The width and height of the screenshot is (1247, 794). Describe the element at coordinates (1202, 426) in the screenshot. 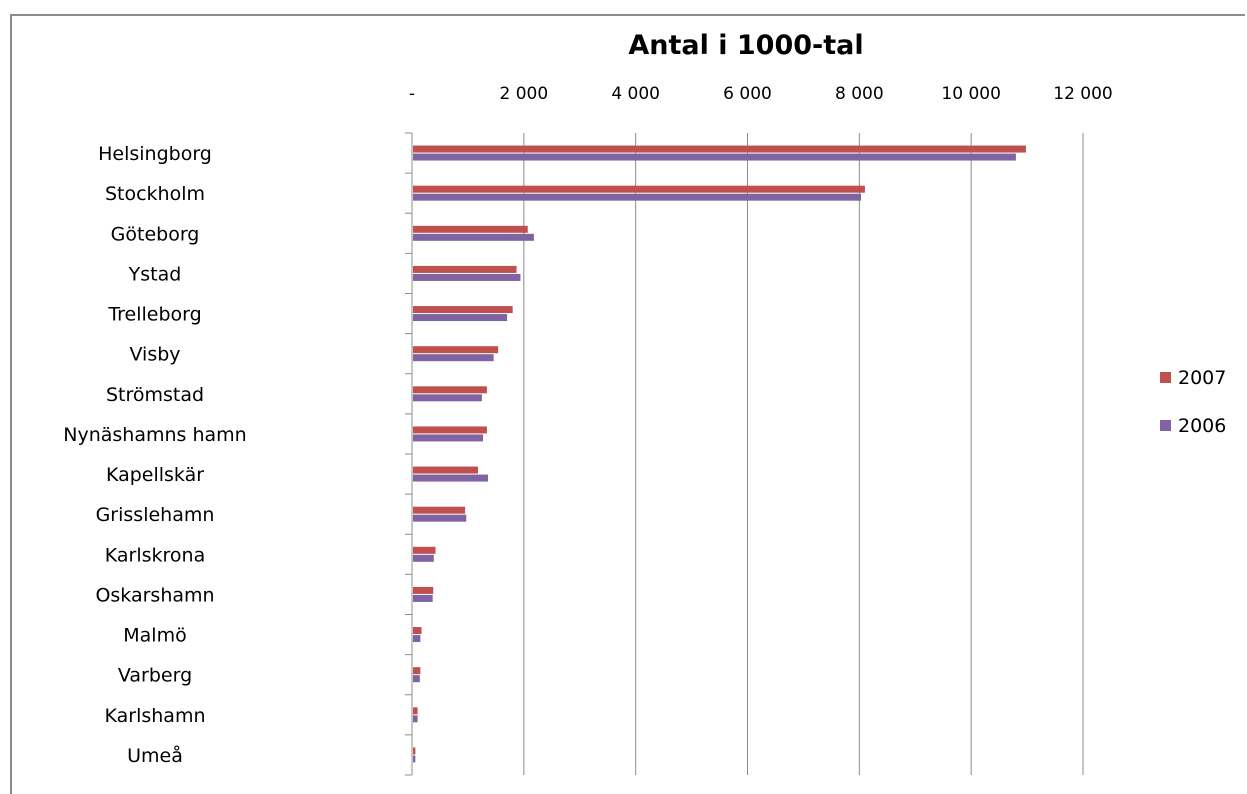

I see `legend-label-2006: 2006` at that location.